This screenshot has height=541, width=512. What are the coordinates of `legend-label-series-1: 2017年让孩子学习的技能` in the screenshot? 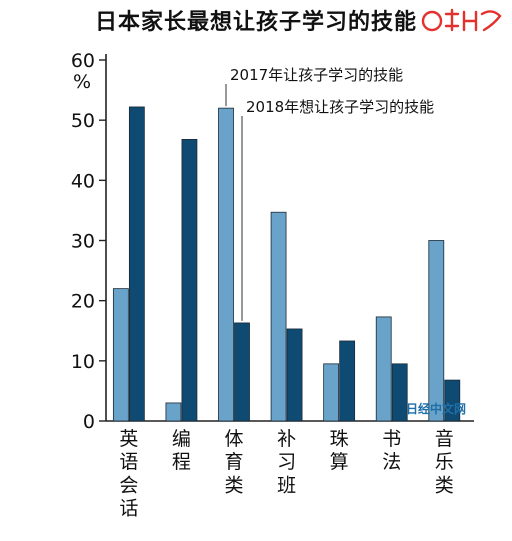 It's located at (316, 75).